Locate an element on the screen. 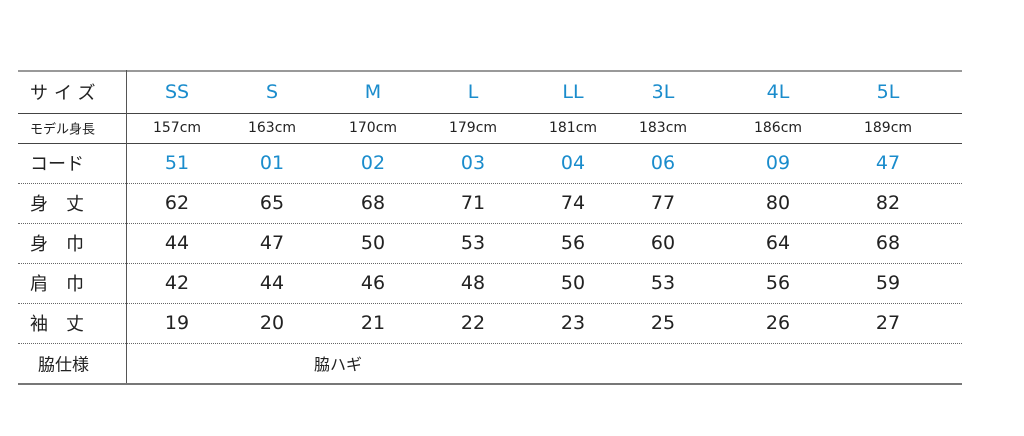 The image size is (1024, 436). row-label: 袖 丈 is located at coordinates (57, 324).